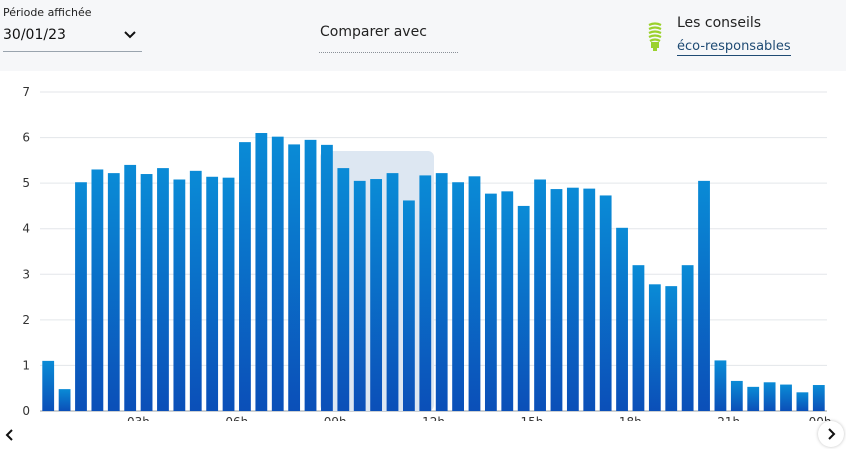 This screenshot has width=846, height=449. I want to click on compare-dropdown: Comparer avec, so click(388, 37).